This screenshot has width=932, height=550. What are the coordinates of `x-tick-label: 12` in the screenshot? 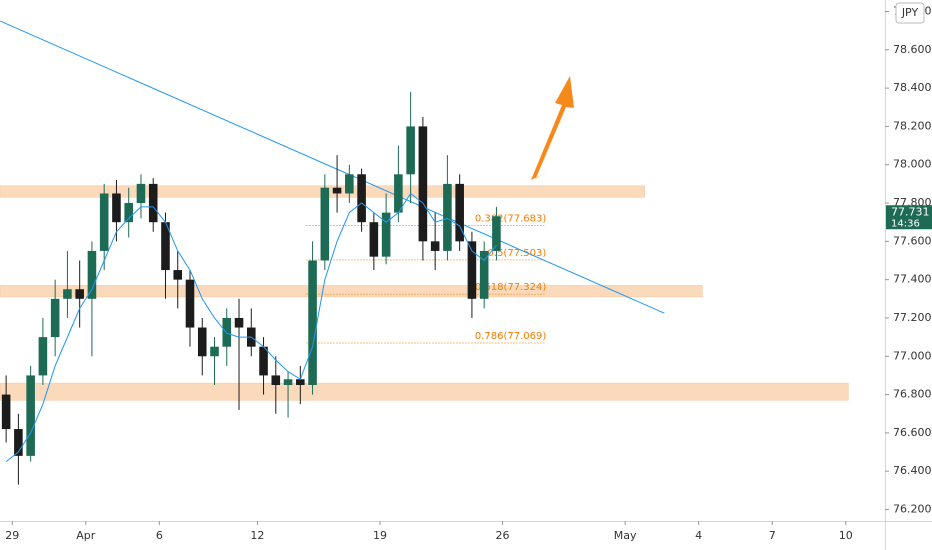 It's located at (257, 535).